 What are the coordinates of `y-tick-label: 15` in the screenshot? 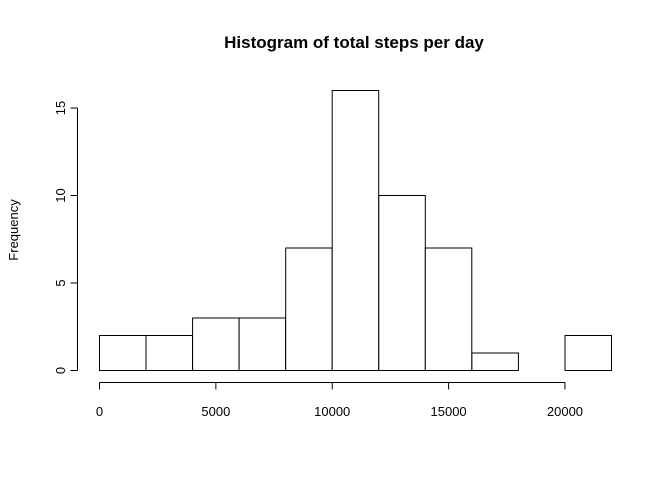 It's located at (60, 108).